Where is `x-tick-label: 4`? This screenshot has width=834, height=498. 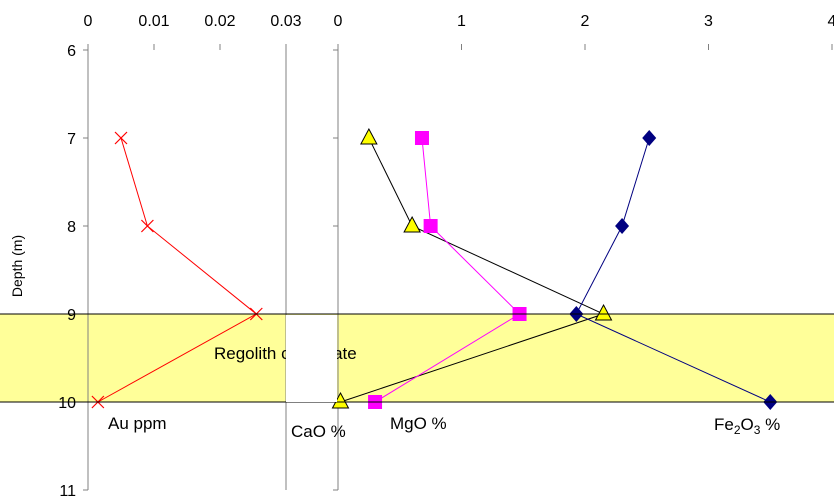 x-tick-label: 4 is located at coordinates (831, 21).